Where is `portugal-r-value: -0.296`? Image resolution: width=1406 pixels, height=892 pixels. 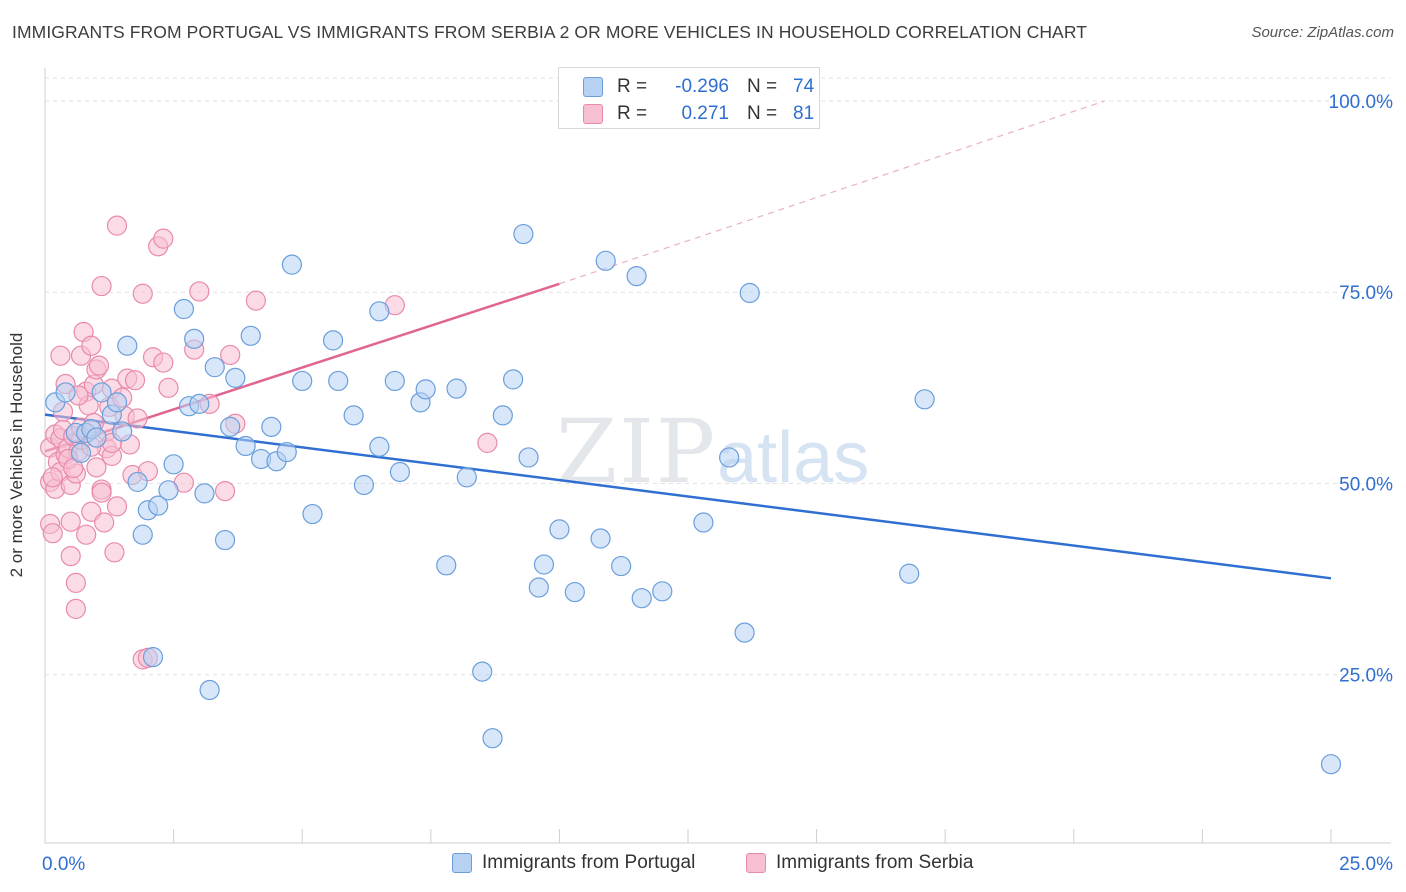
portugal-r-value: -0.296 is located at coordinates (702, 86).